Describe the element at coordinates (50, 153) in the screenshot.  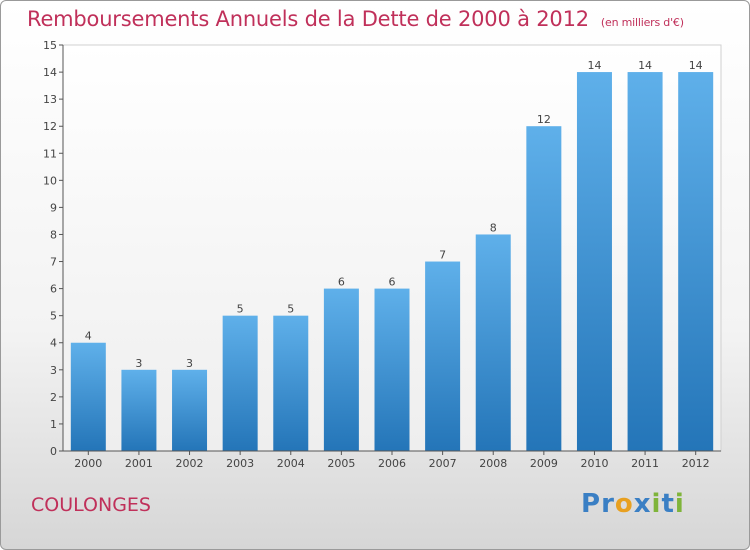
I see `y-tick-label: 11` at that location.